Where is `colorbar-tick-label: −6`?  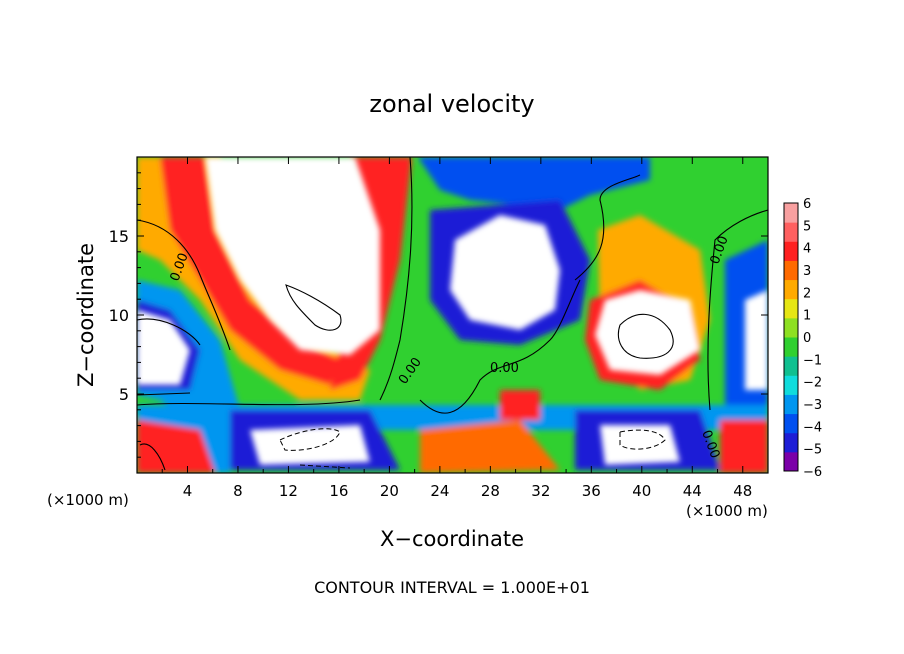 colorbar-tick-label: −6 is located at coordinates (812, 472).